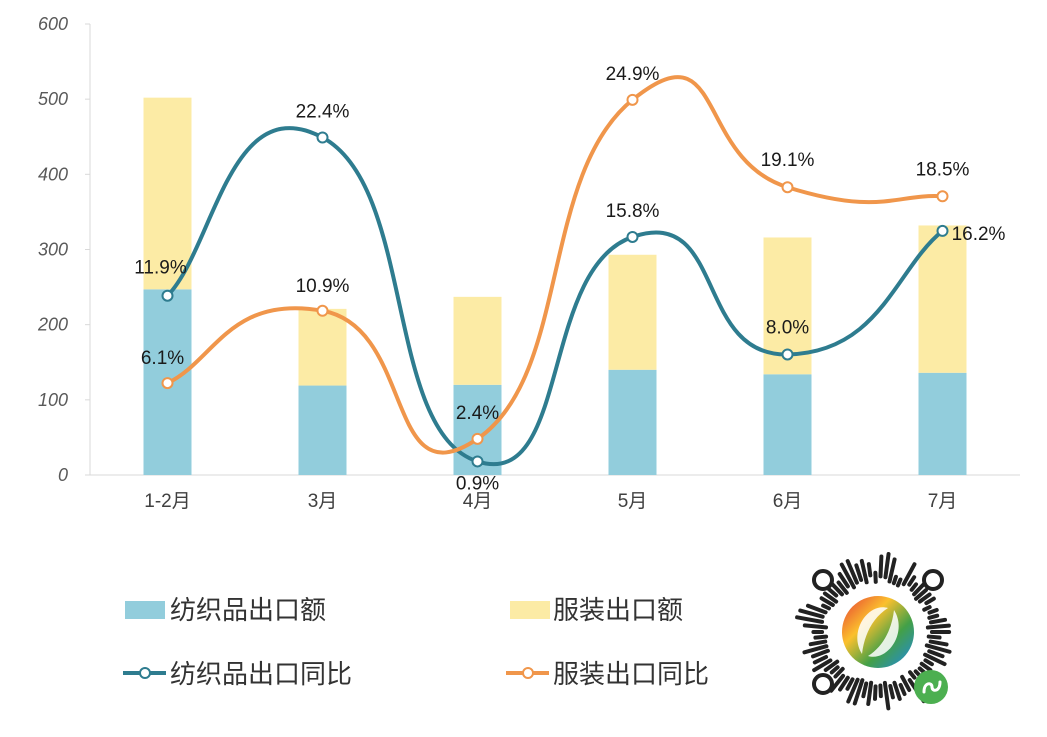  What do you see at coordinates (979, 234) in the screenshot?
I see `data-label-textile-yoy: 16.2%` at bounding box center [979, 234].